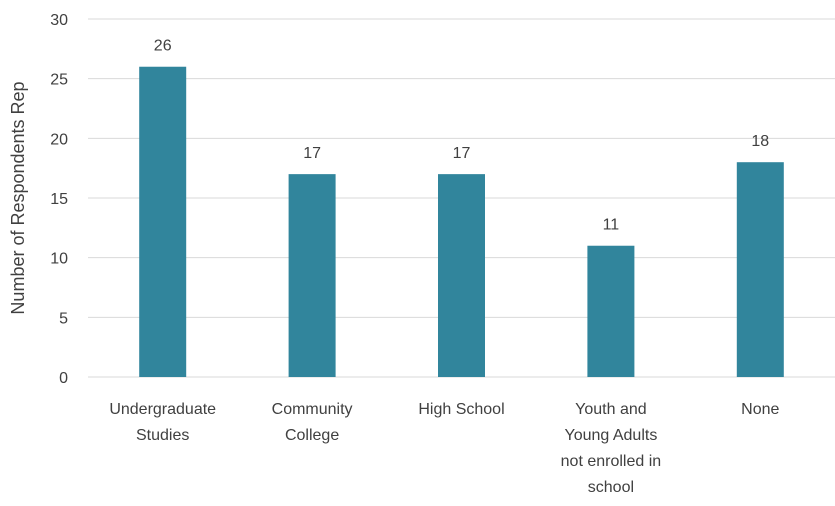 Image resolution: width=835 pixels, height=506 pixels. I want to click on y-tick-label: 10, so click(59, 259).